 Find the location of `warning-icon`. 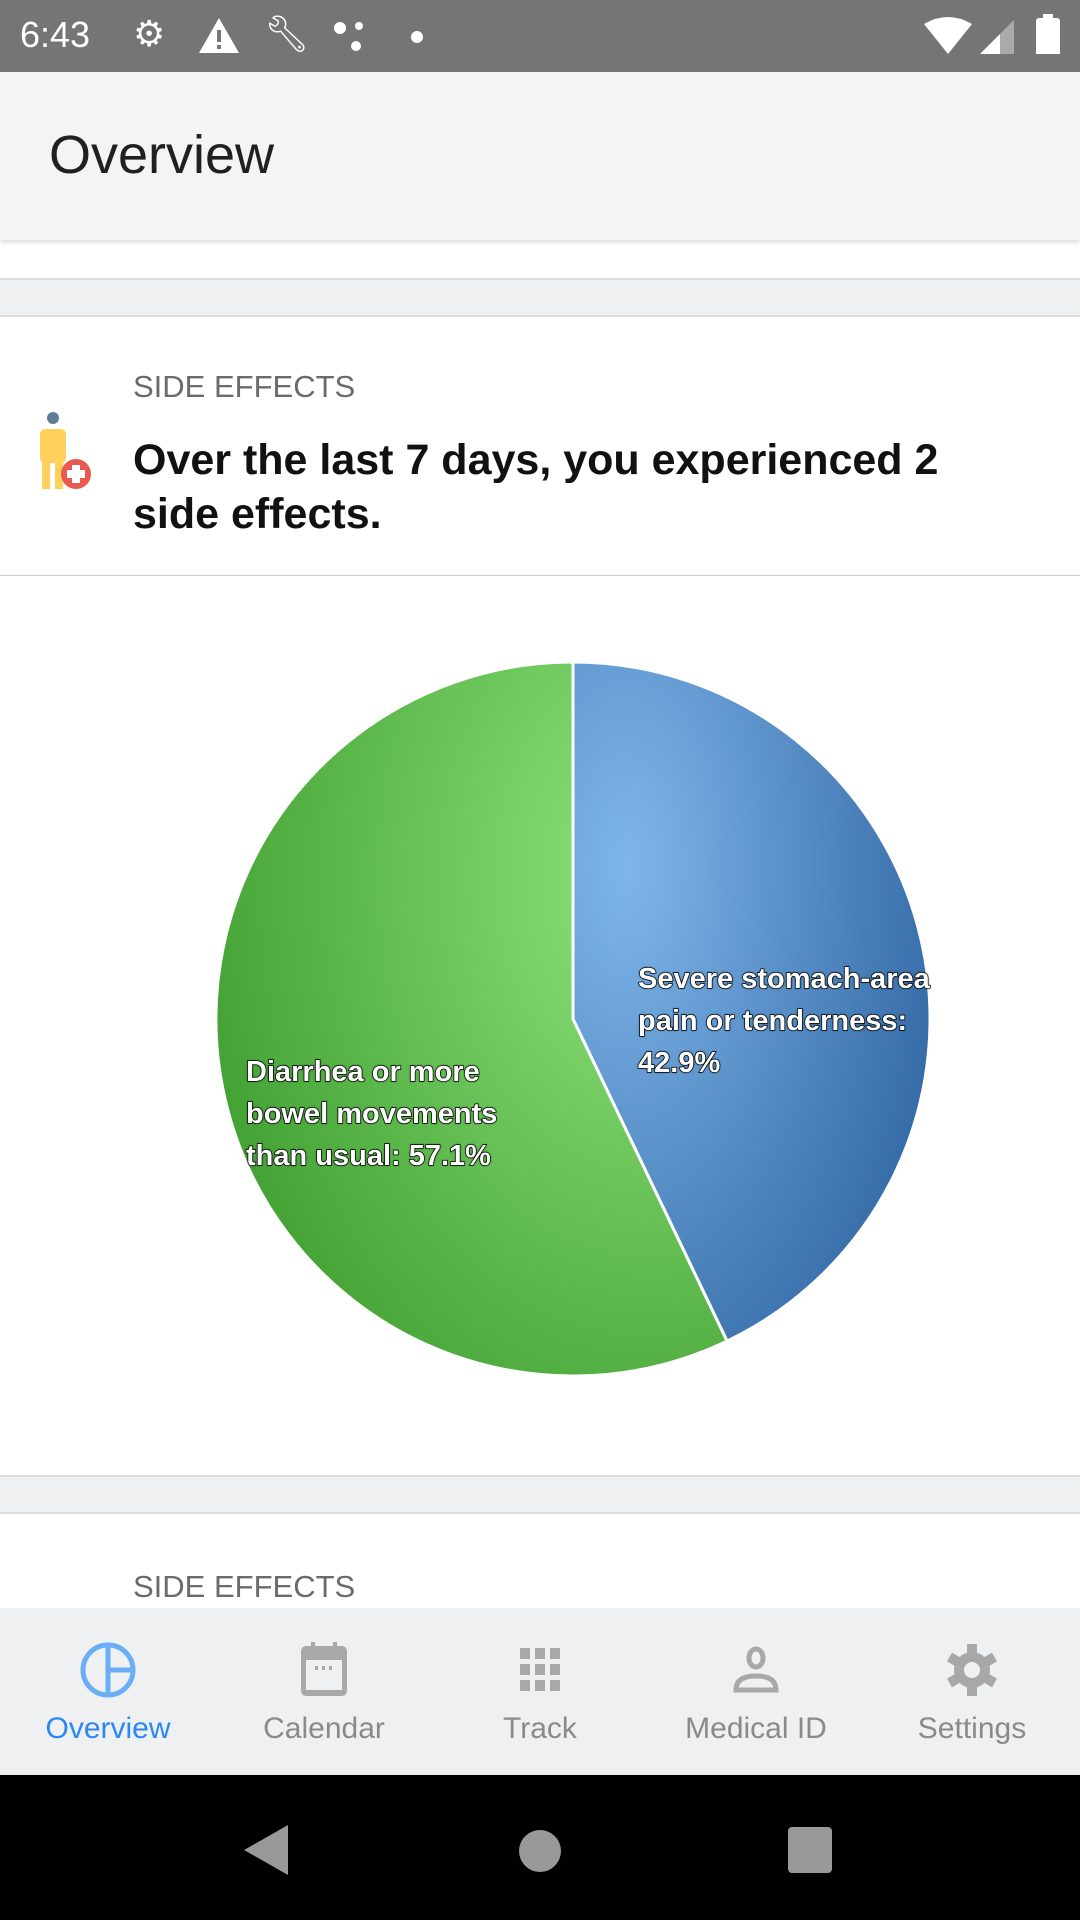

warning-icon is located at coordinates (219, 35).